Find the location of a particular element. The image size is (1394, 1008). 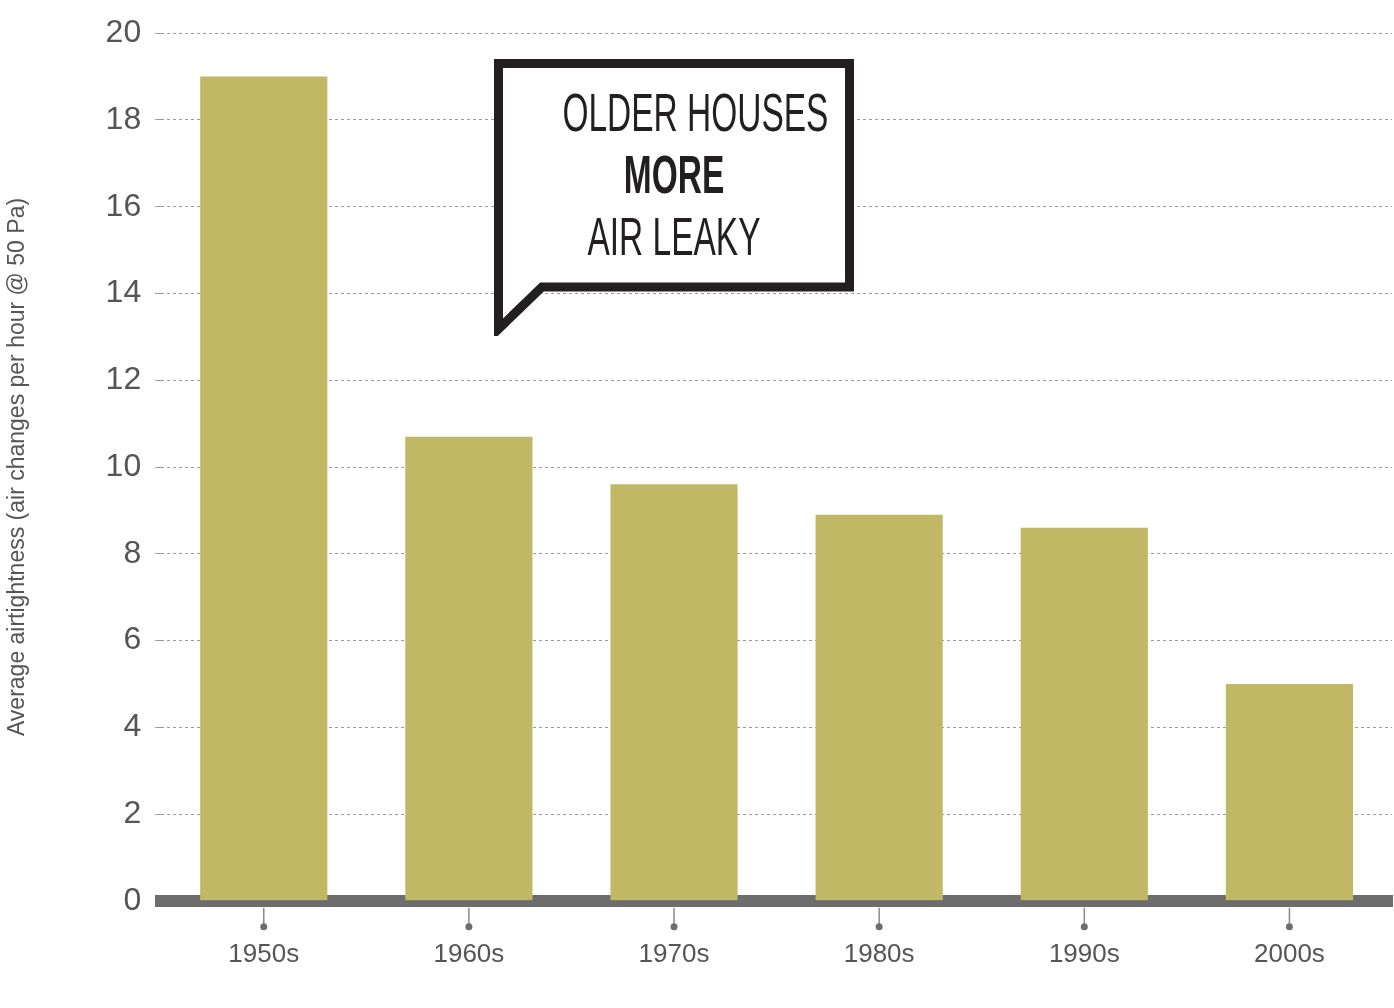

y-tick-label: 16 is located at coordinates (123, 204).